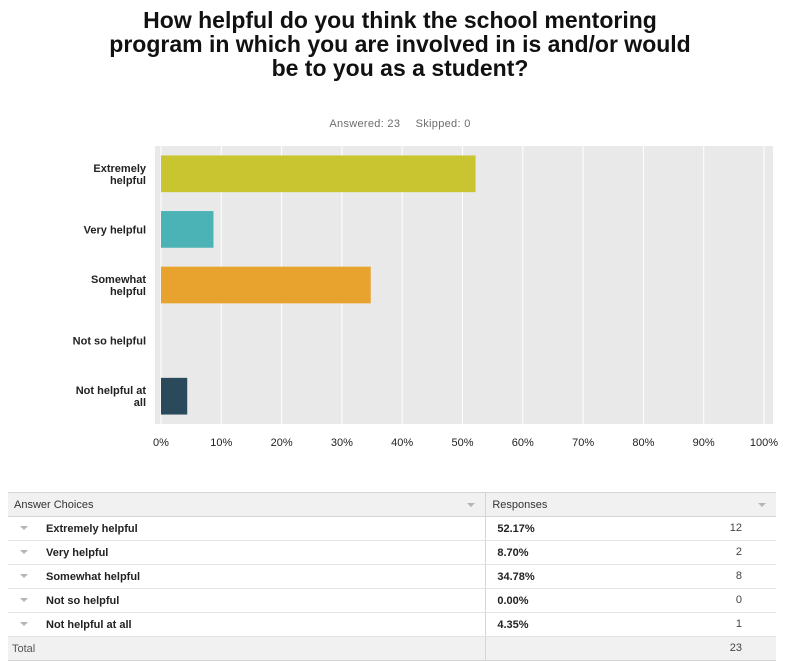  What do you see at coordinates (738, 552) in the screenshot?
I see `response-count: 2` at bounding box center [738, 552].